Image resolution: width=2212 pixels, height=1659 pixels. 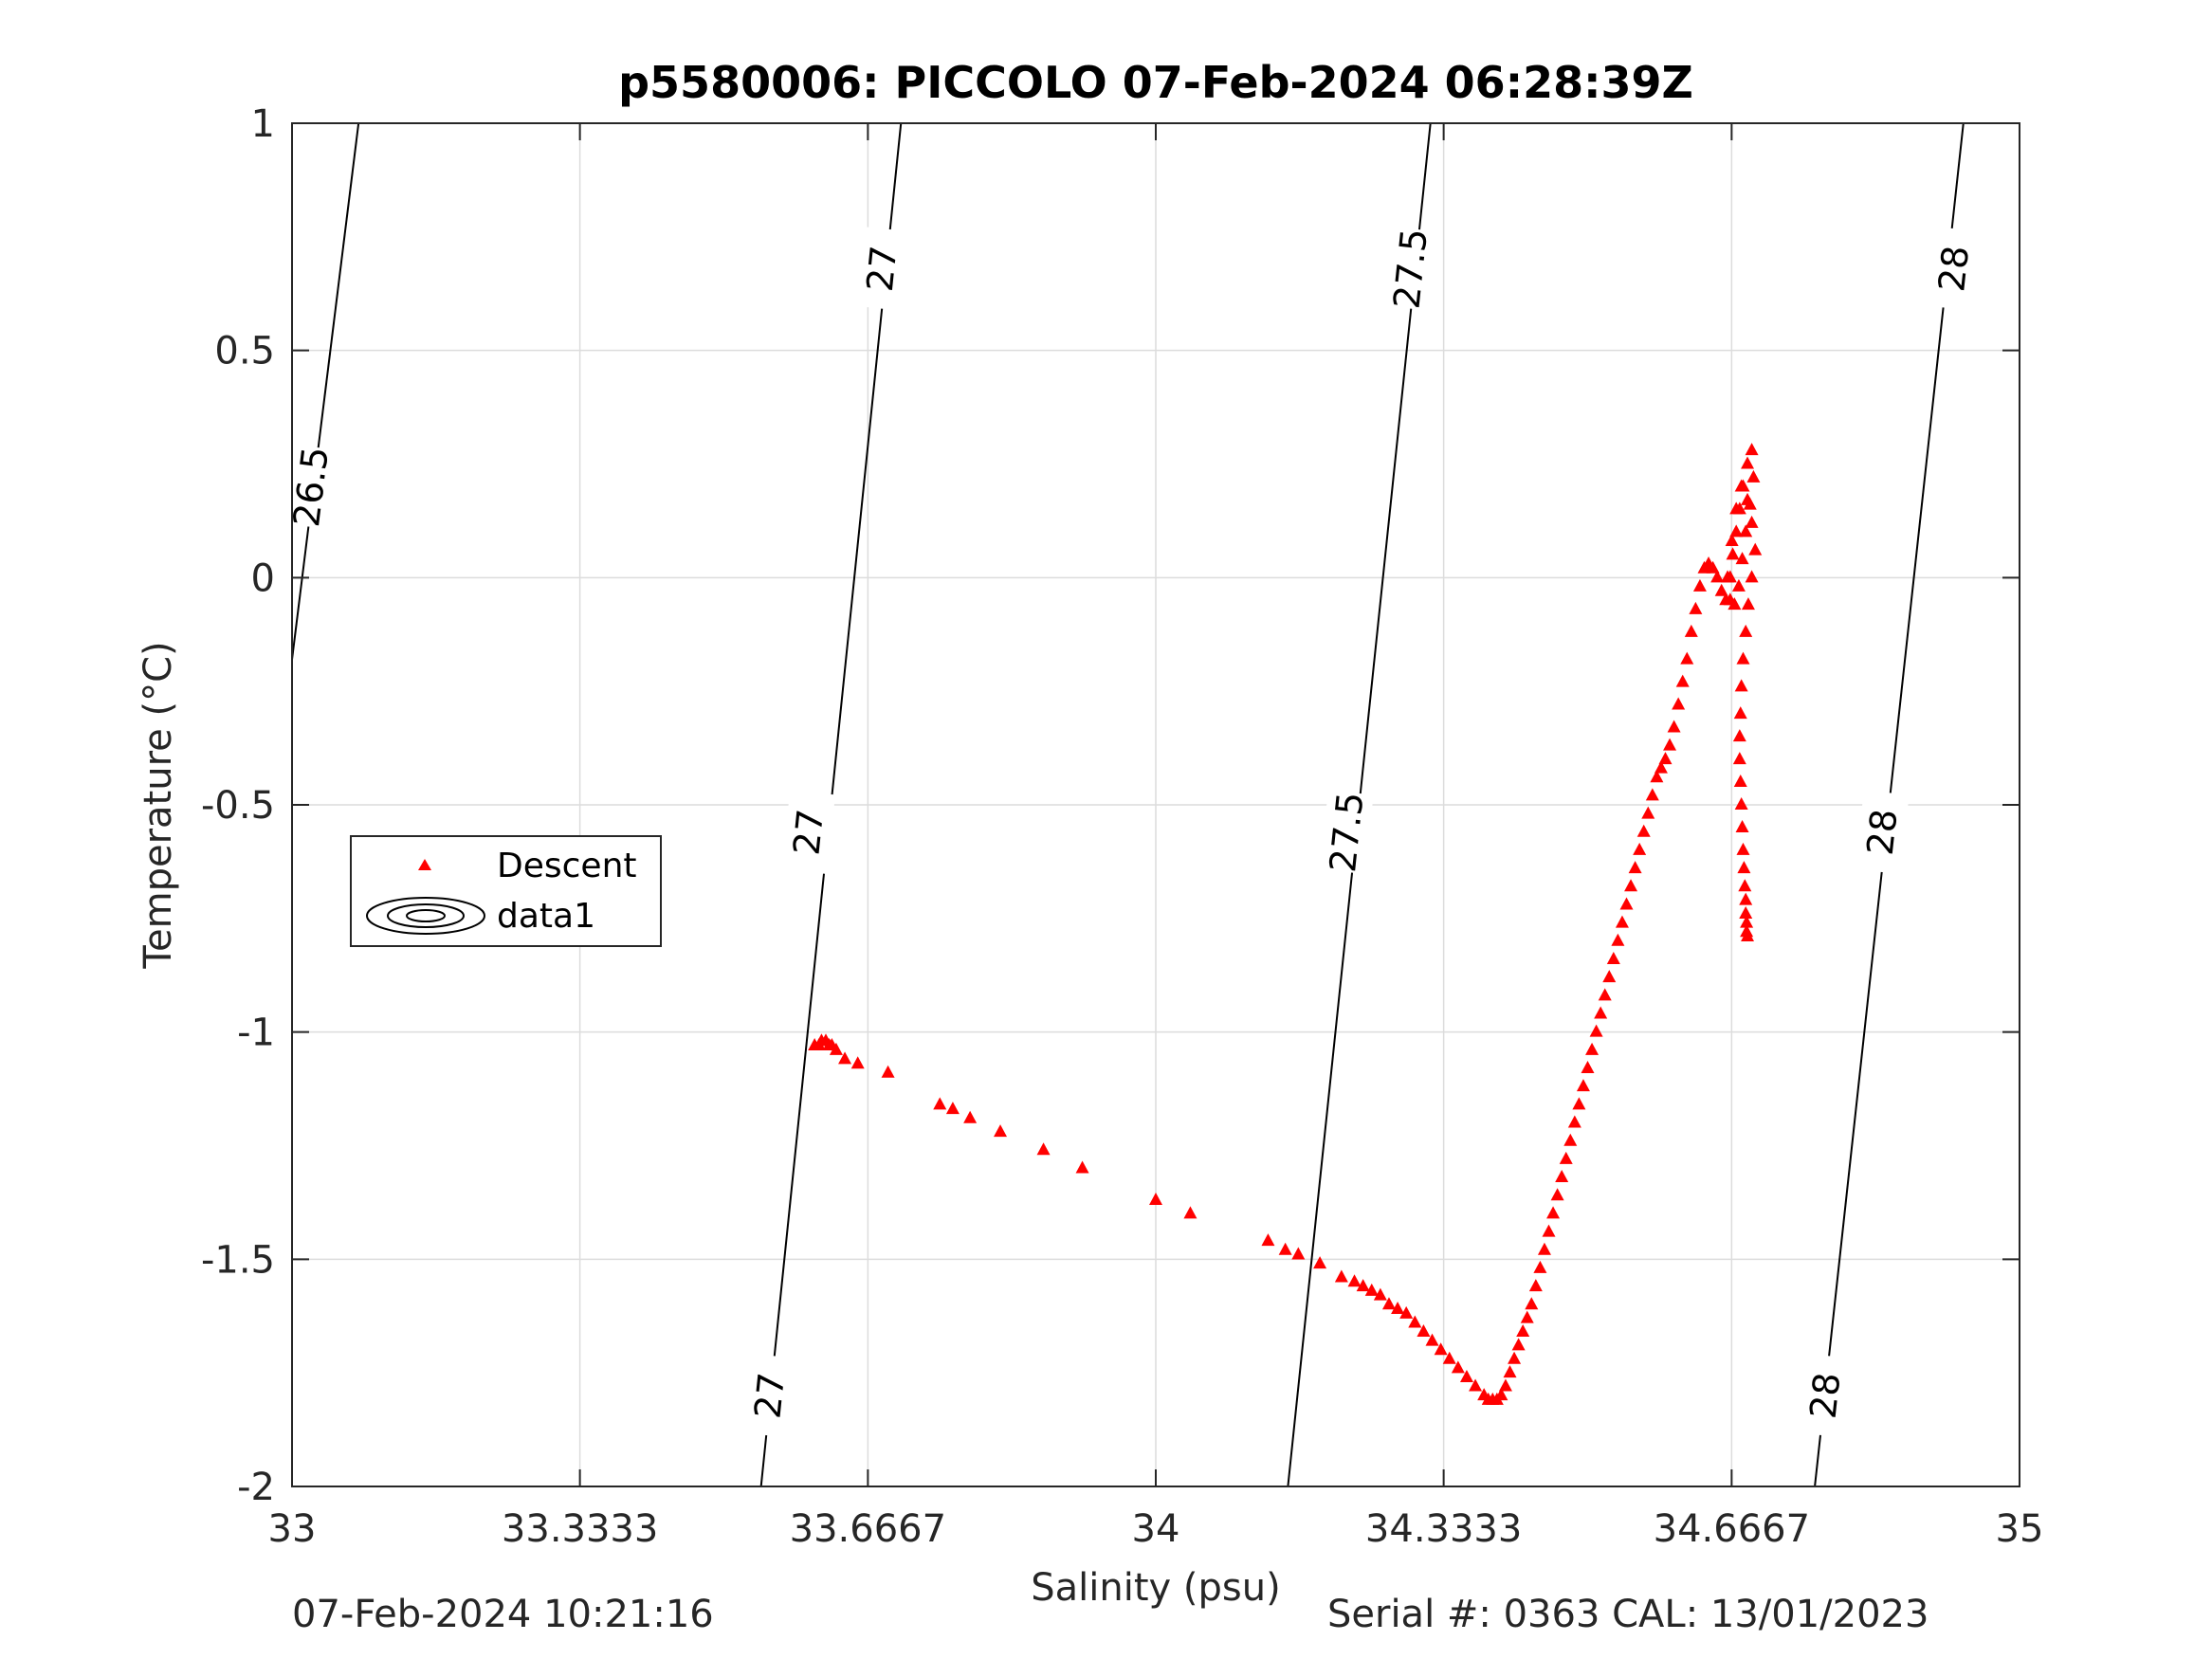 What do you see at coordinates (292, 1529) in the screenshot?
I see `x-tick-label: 33` at bounding box center [292, 1529].